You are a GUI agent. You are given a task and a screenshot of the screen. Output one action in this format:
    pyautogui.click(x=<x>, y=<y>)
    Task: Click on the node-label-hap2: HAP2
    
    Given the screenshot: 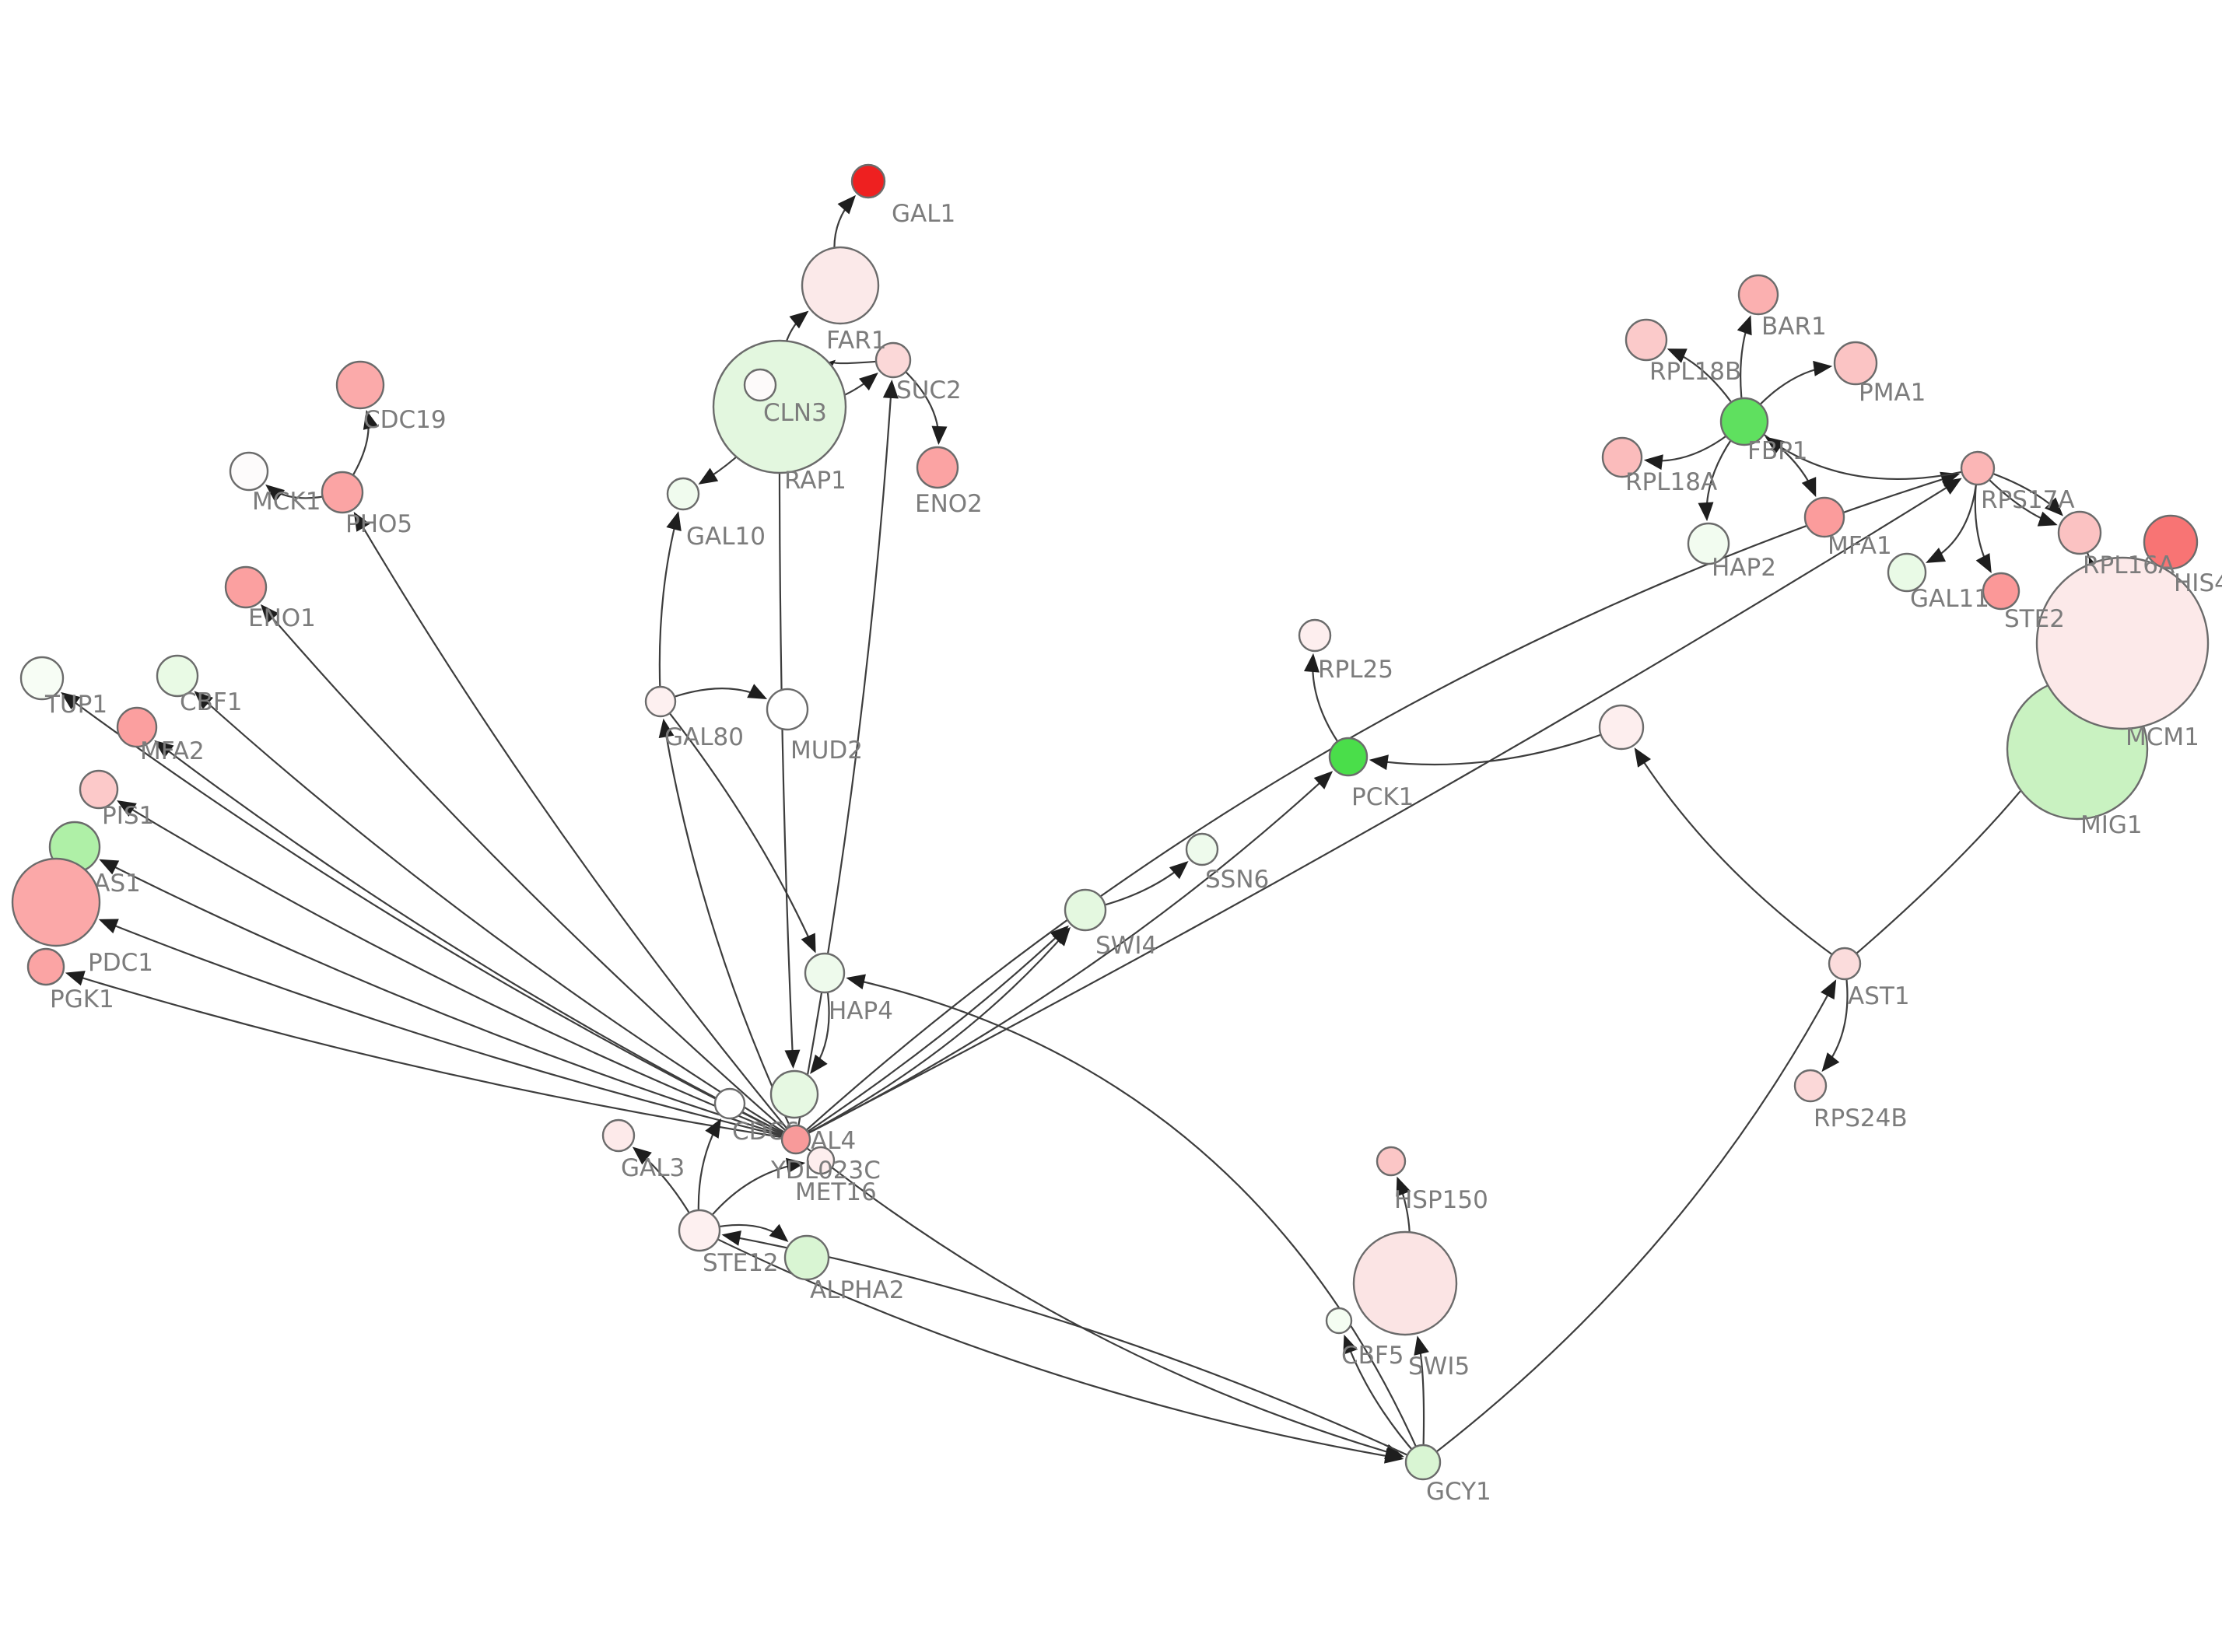 What is the action you would take?
    pyautogui.click(x=1744, y=568)
    